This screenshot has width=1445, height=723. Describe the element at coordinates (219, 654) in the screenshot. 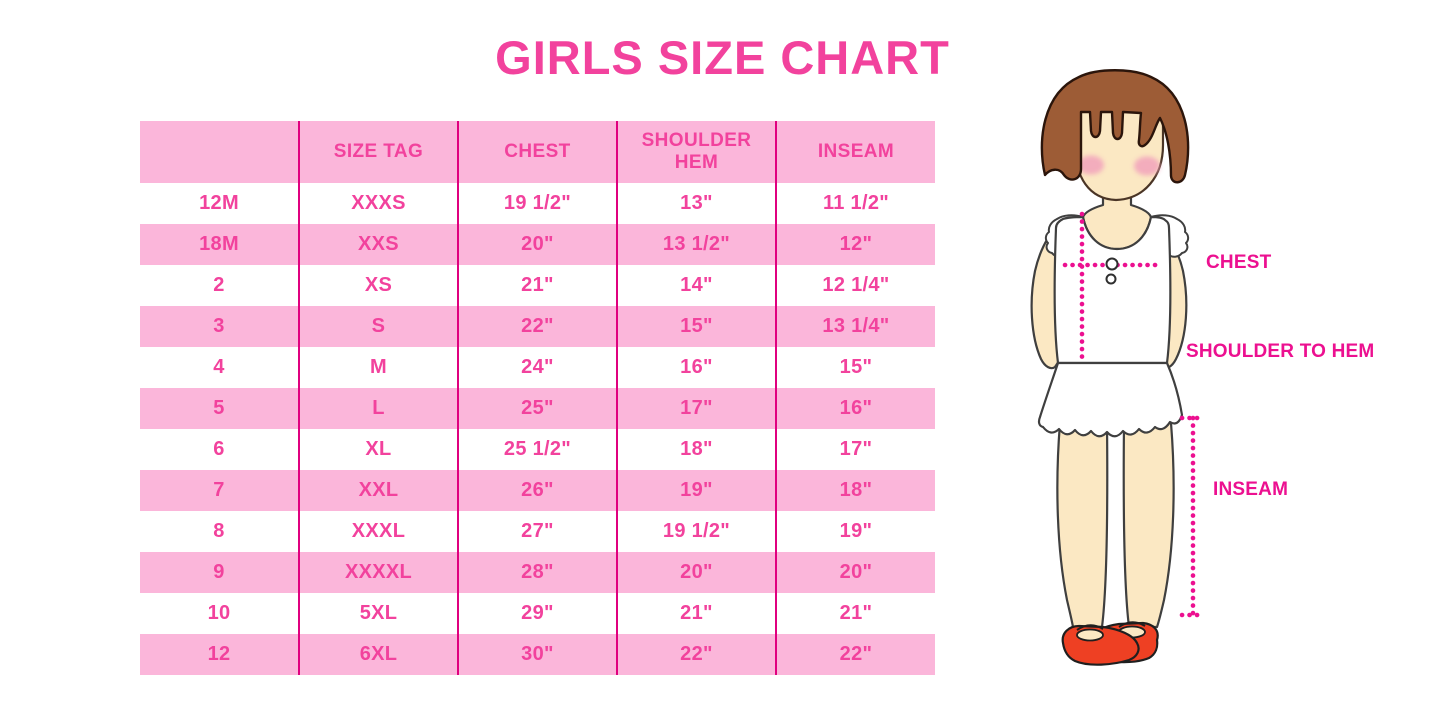

I see `table-cell: 12` at that location.